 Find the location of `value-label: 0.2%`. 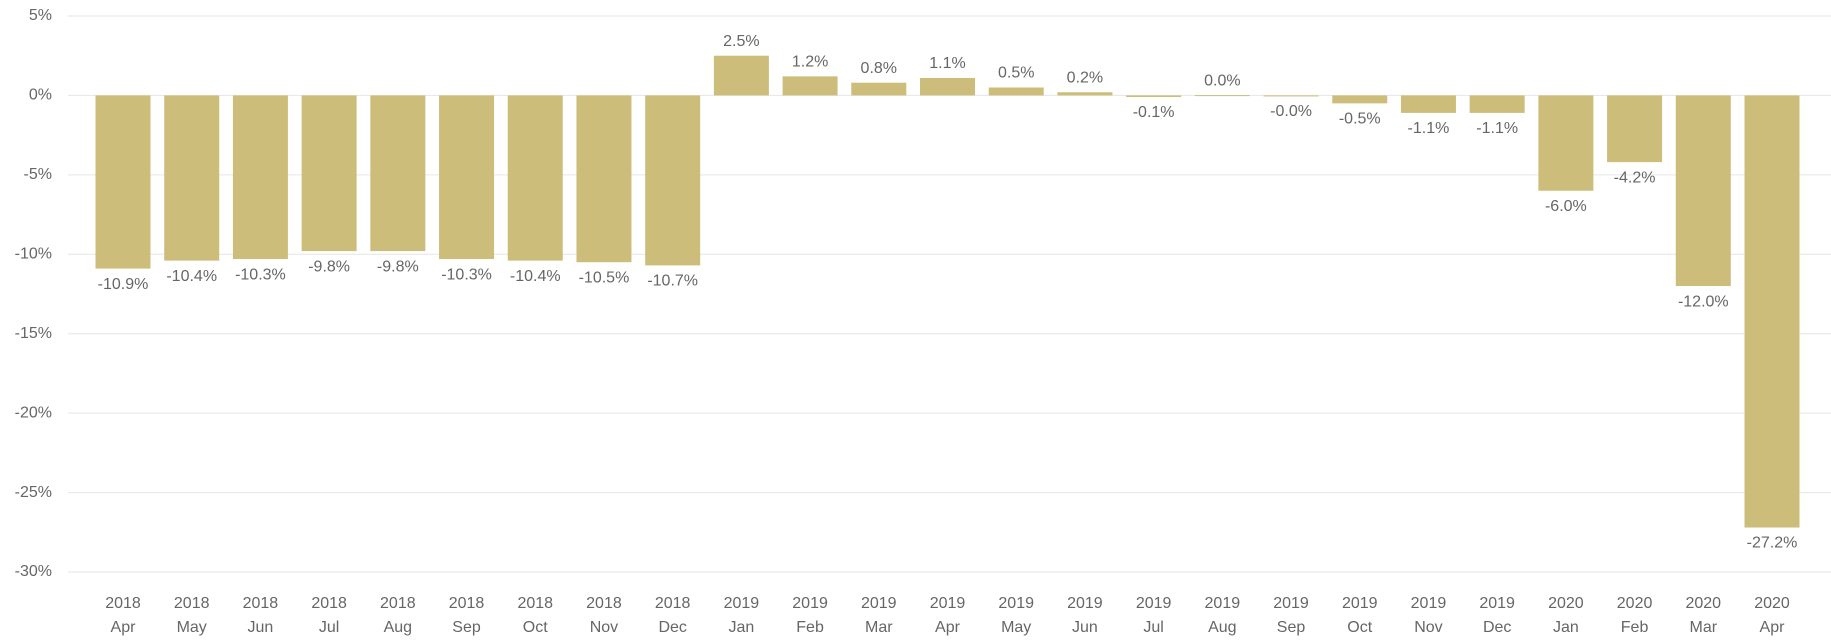

value-label: 0.2% is located at coordinates (1085, 77).